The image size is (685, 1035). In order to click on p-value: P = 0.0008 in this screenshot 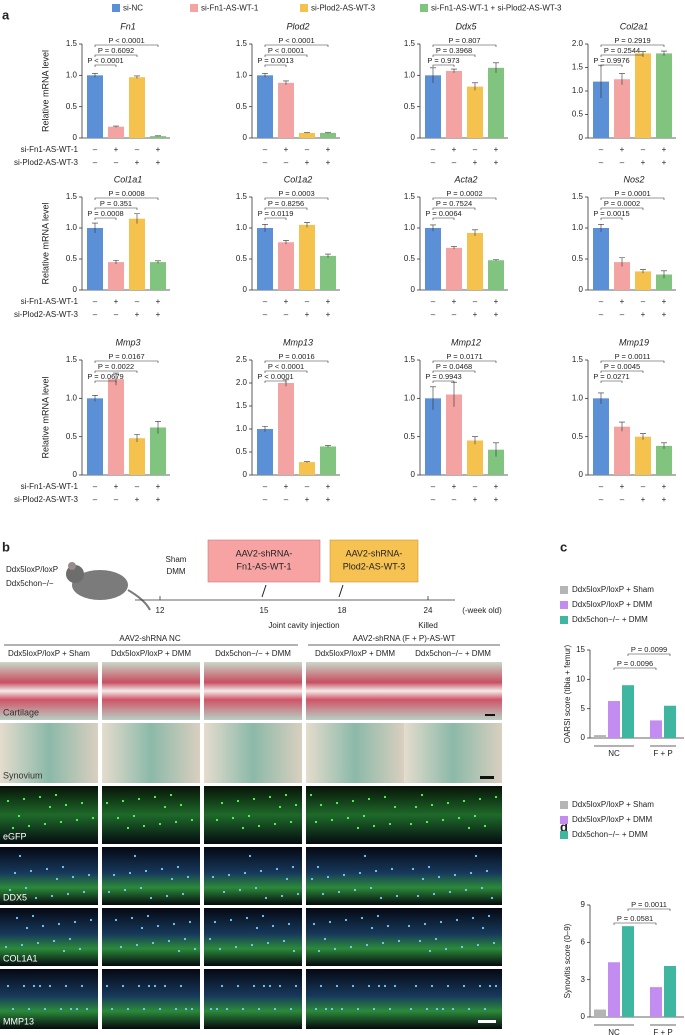, I will do `click(105, 213)`.